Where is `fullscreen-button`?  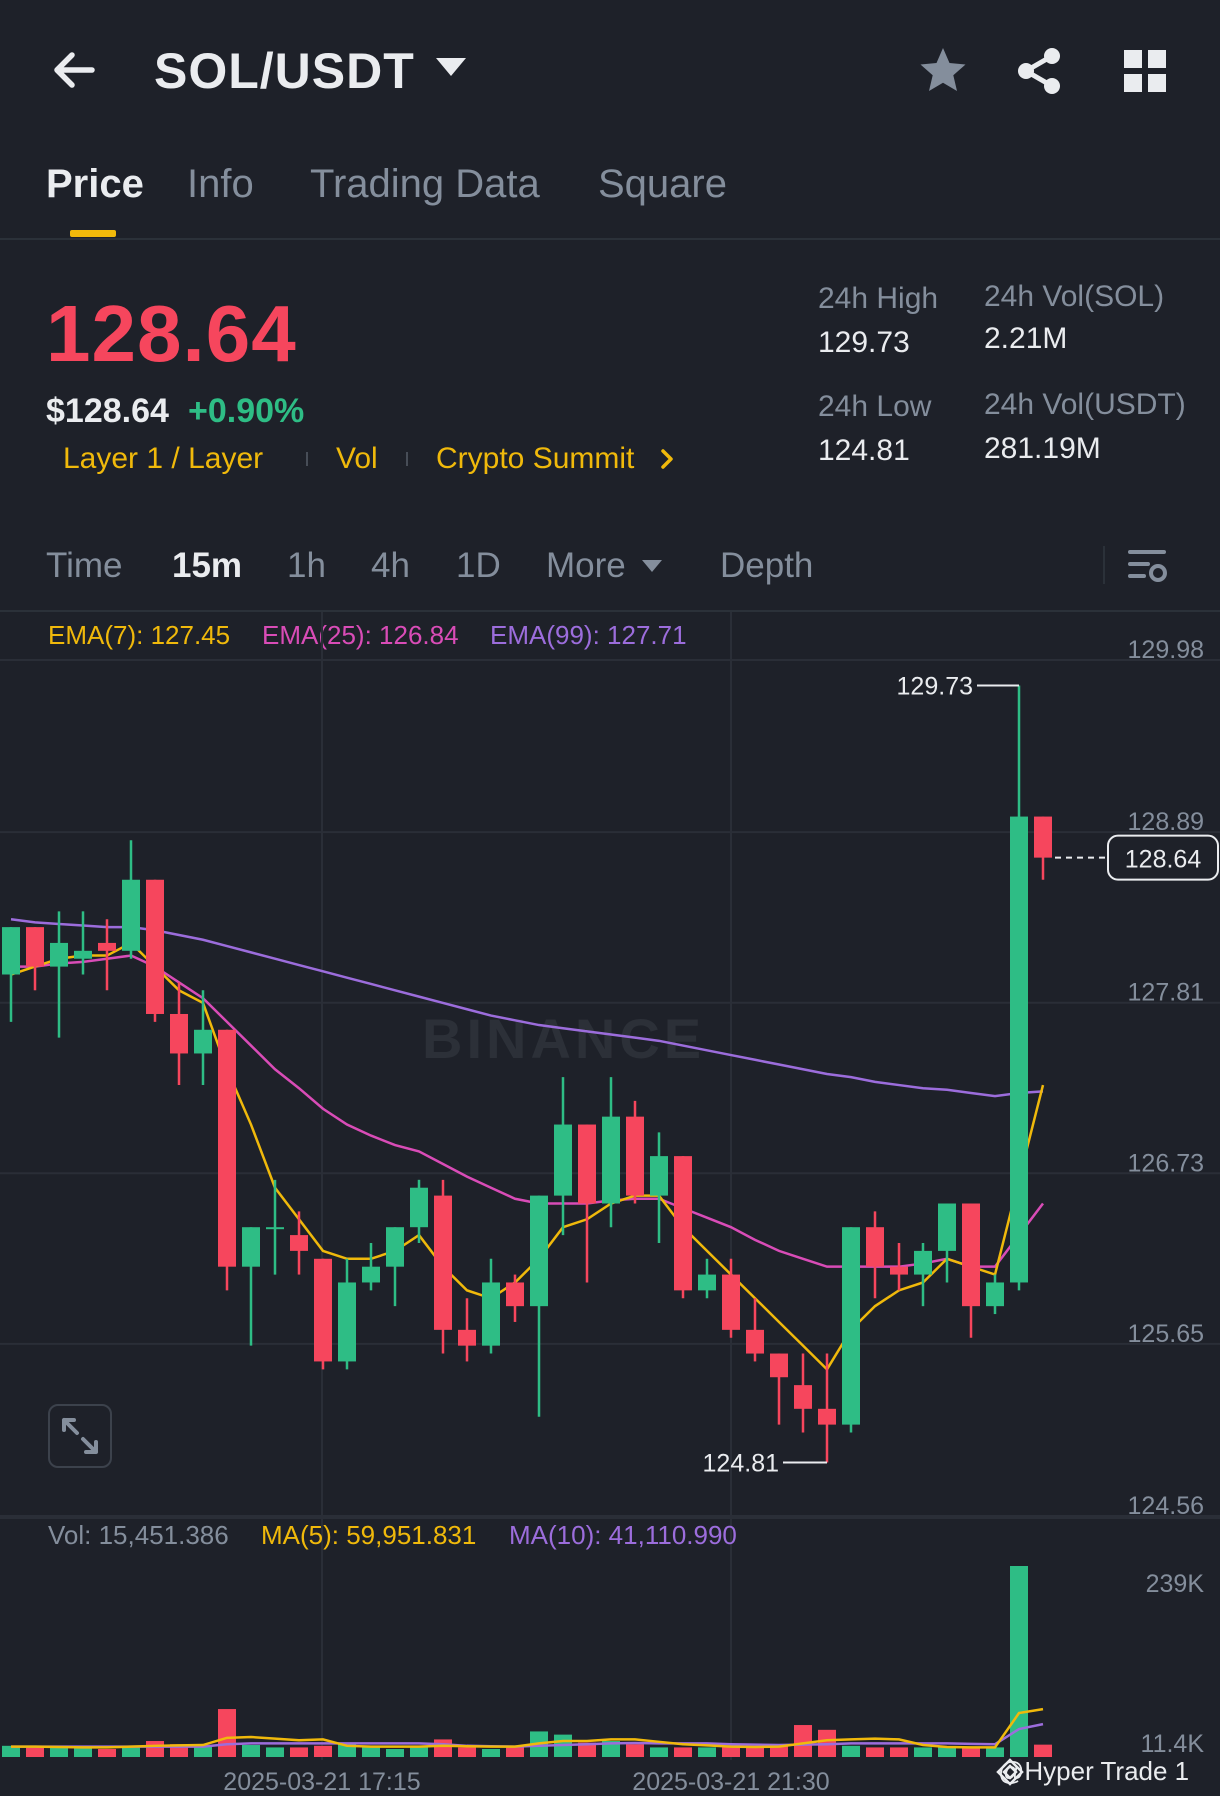
fullscreen-button is located at coordinates (80, 1436).